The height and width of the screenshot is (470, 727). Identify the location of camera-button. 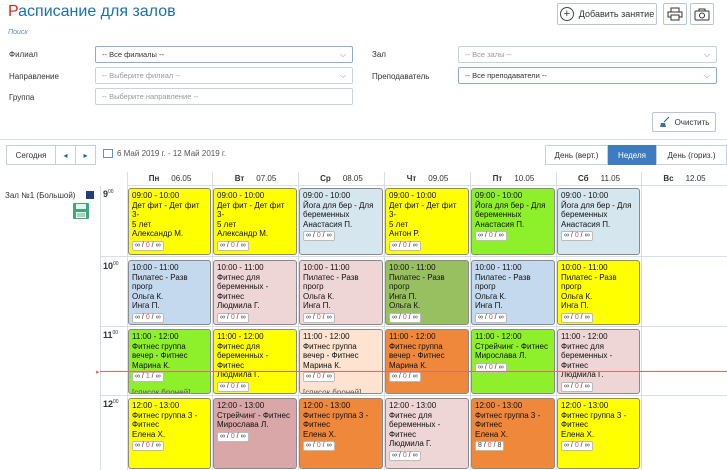
(702, 14).